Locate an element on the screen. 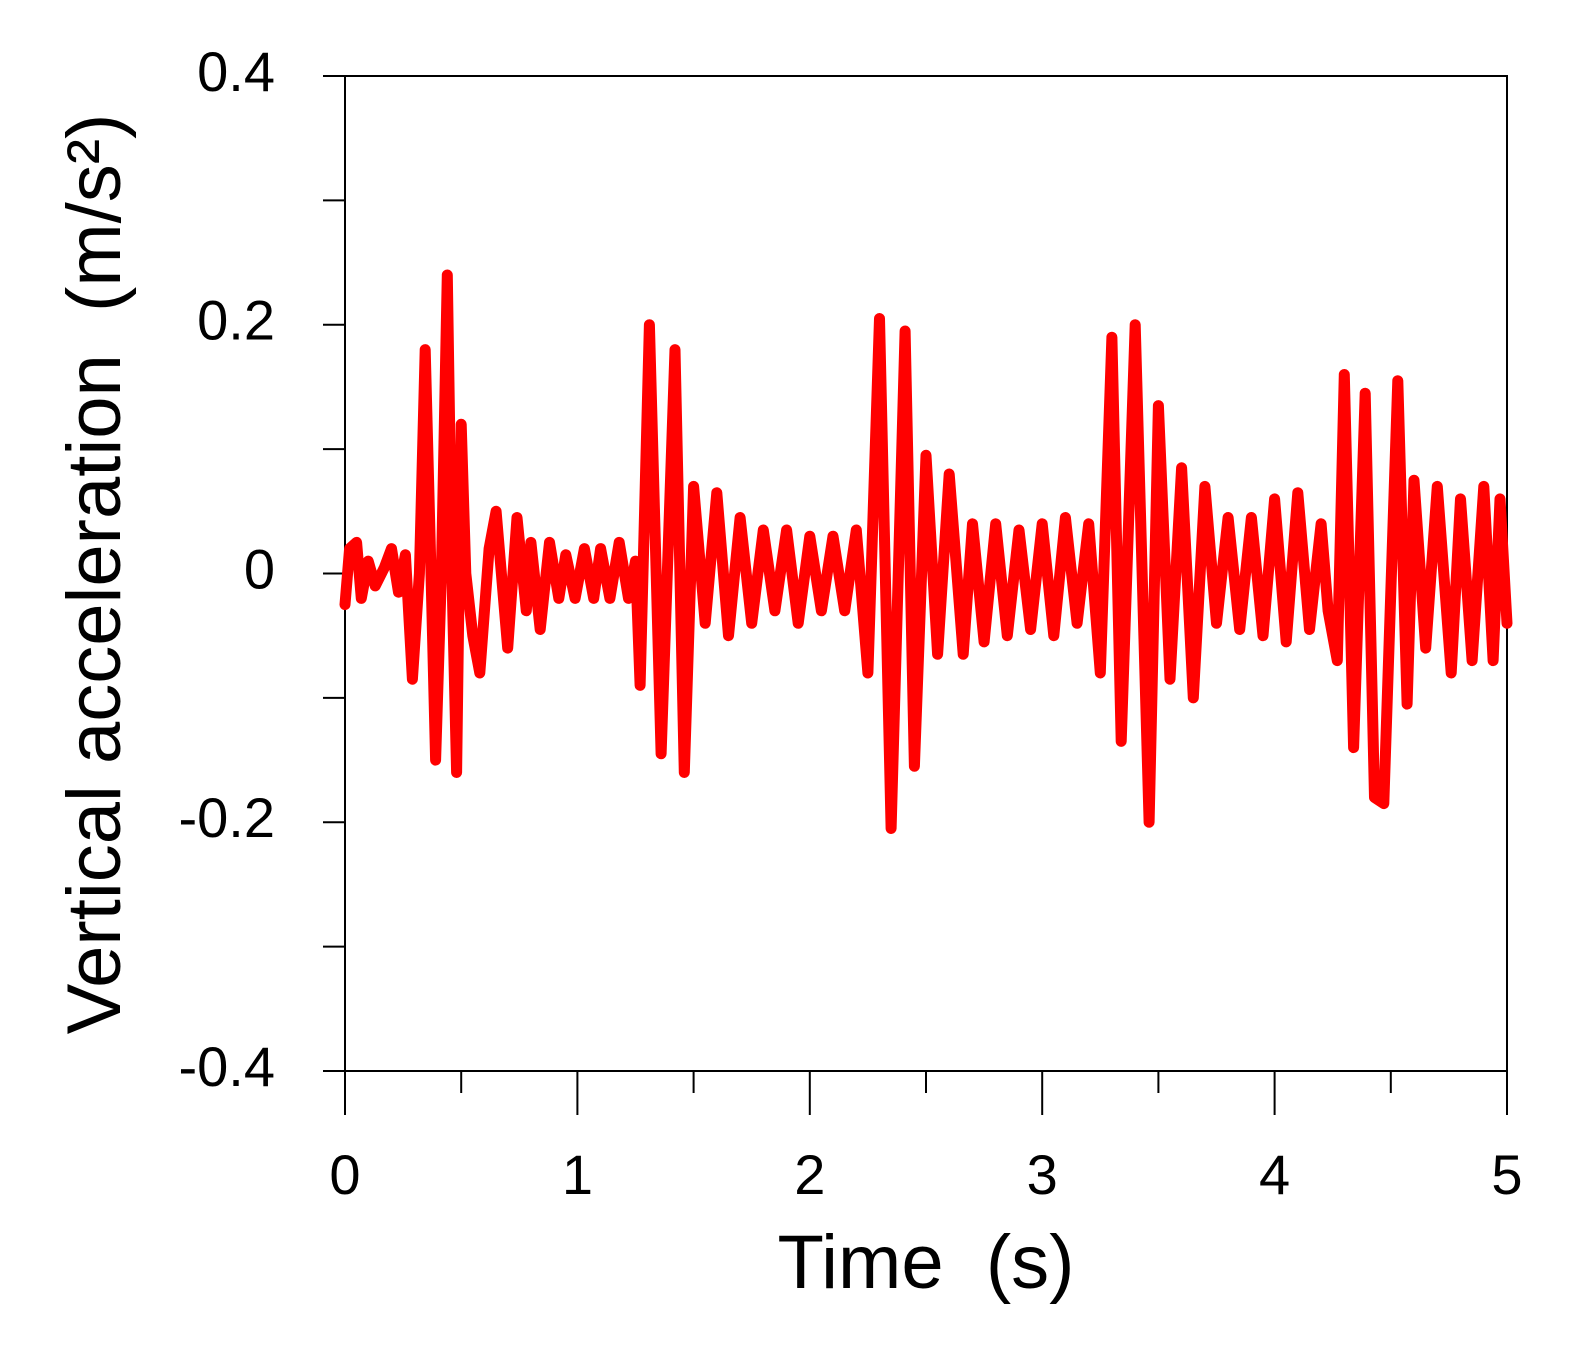  x-tick-label: 0 is located at coordinates (344, 1174).